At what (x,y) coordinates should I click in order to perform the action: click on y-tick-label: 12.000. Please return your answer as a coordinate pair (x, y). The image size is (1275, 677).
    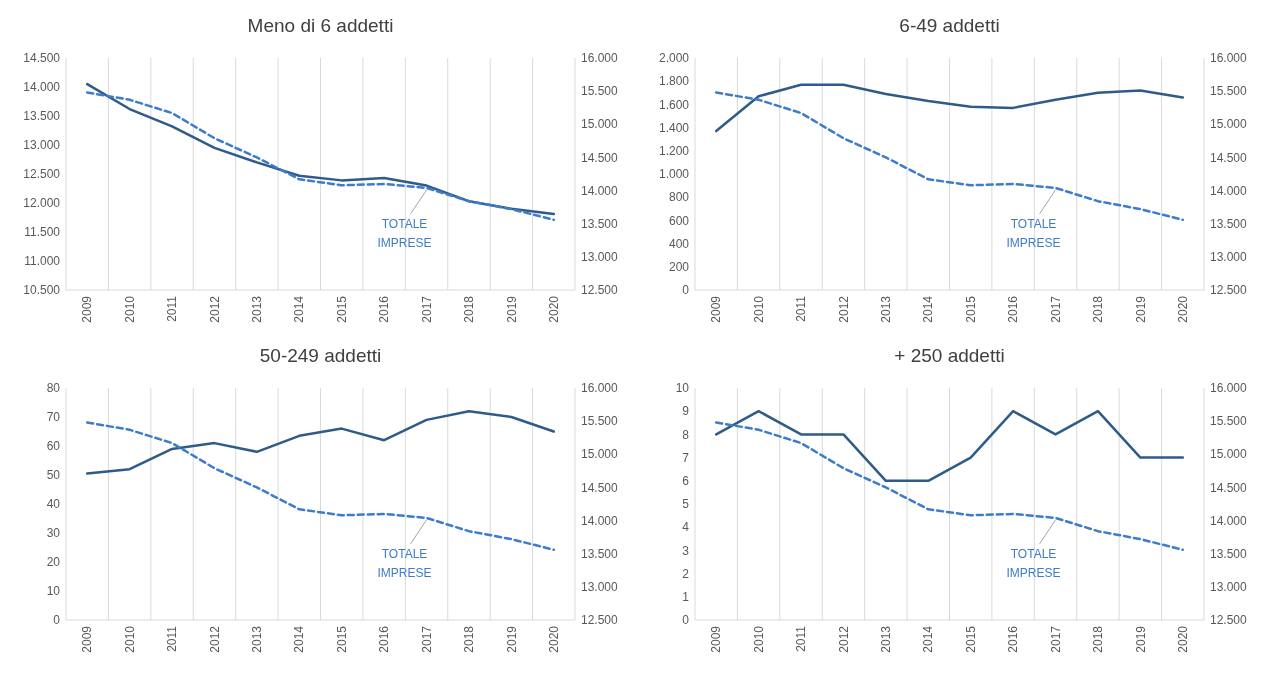
    Looking at the image, I should click on (42, 203).